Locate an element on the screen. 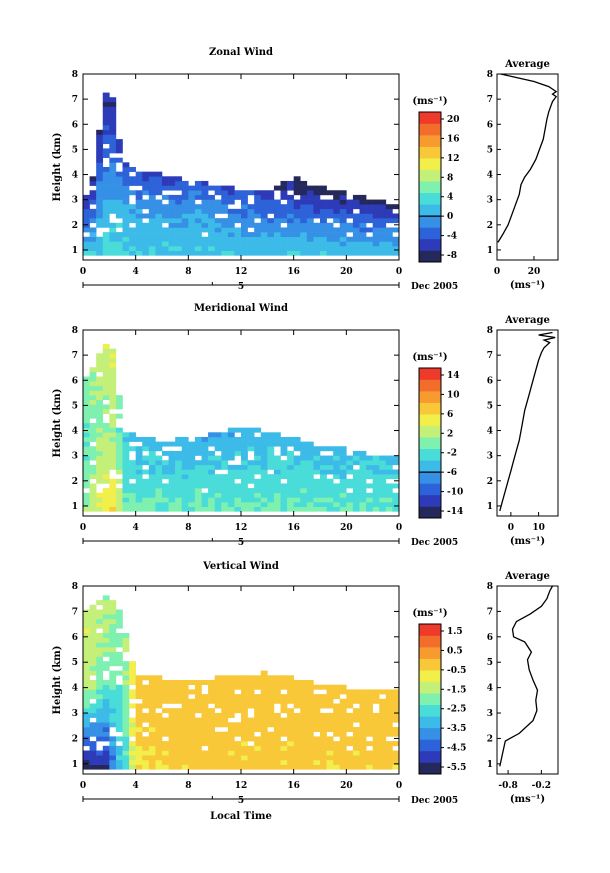 This screenshot has width=610, height=873. average-x-tick-label: -0.2 is located at coordinates (541, 786).